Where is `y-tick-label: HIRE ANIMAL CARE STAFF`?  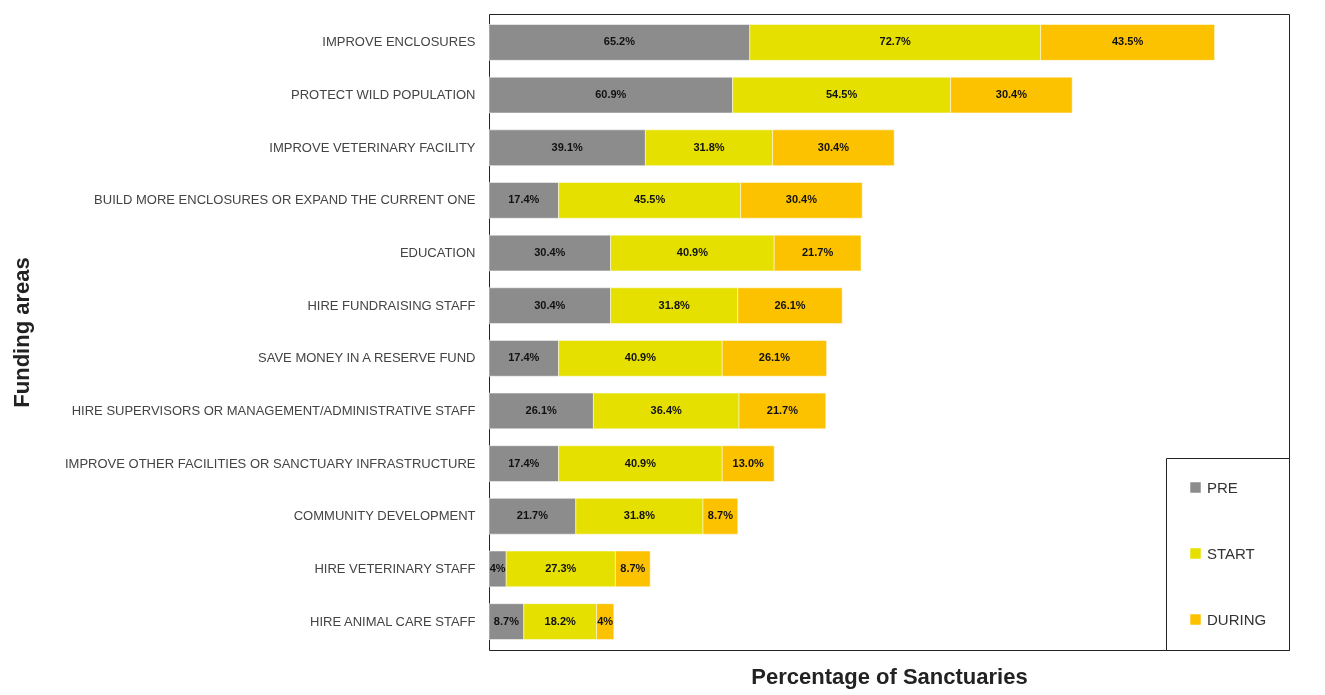 y-tick-label: HIRE ANIMAL CARE STAFF is located at coordinates (393, 621).